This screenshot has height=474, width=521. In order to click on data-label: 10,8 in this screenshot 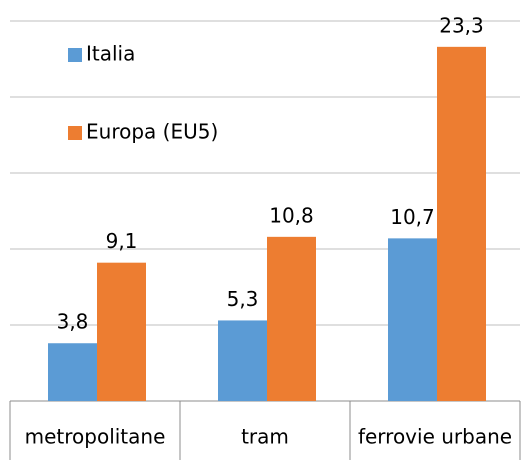, I will do `click(291, 215)`.